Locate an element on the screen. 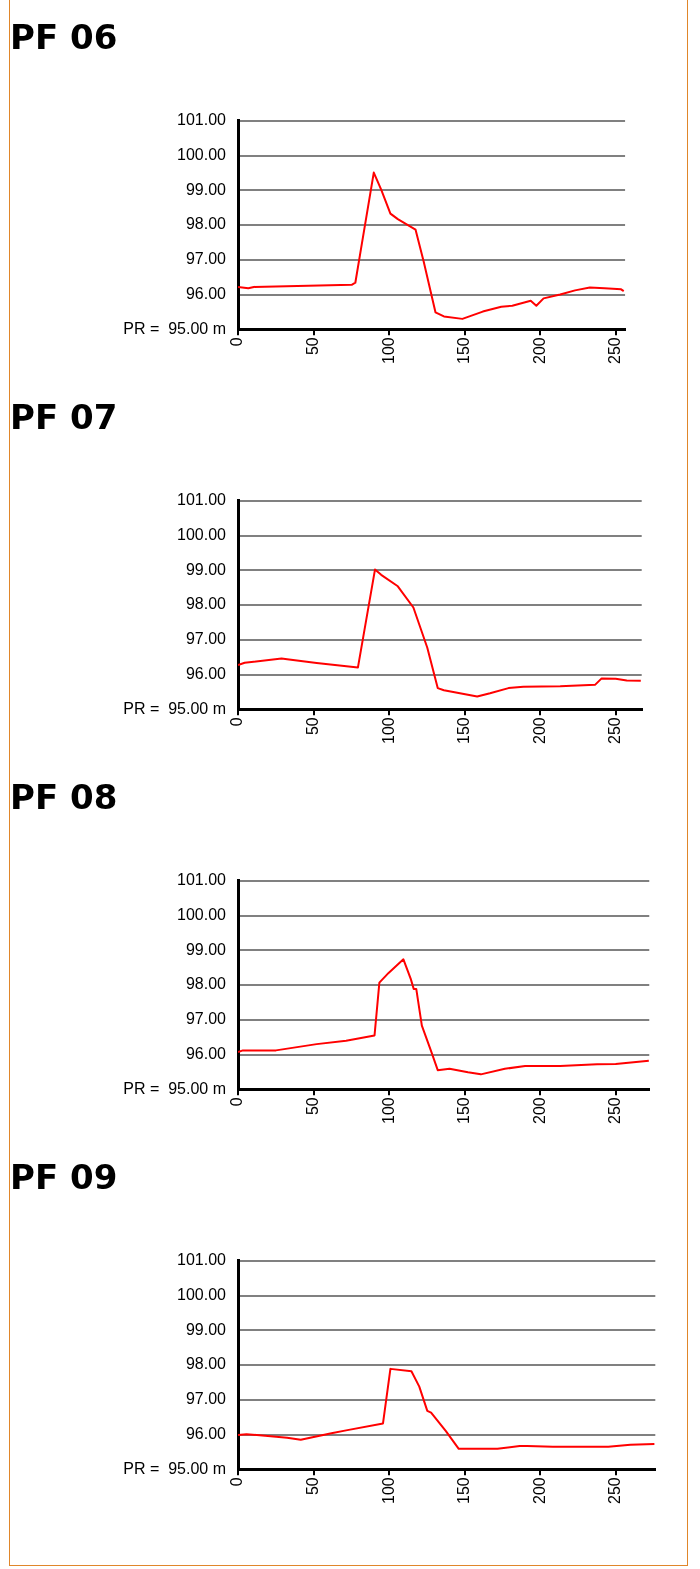 The width and height of the screenshot is (700, 1569). chart-title: PF 07 is located at coordinates (64, 417).